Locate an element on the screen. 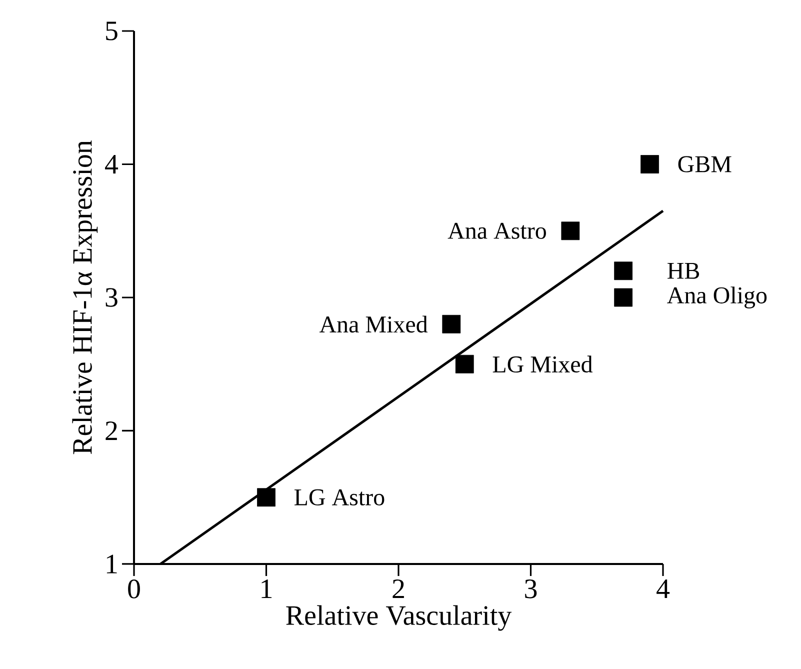  annotation: Ana Oligo is located at coordinates (717, 297).